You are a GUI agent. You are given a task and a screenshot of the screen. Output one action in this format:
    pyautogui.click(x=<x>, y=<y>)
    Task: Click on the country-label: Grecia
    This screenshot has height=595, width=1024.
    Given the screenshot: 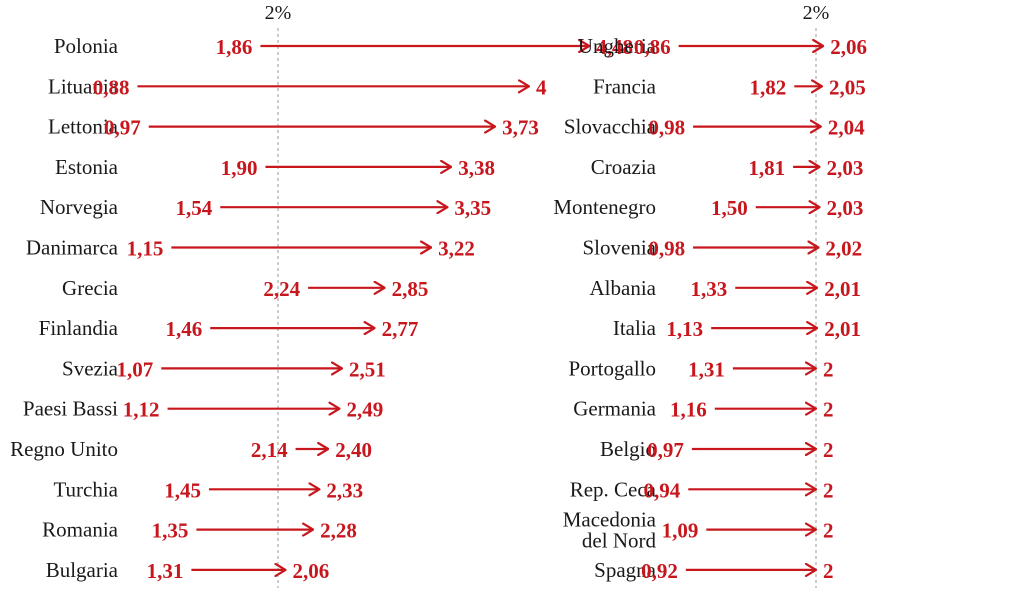 What is the action you would take?
    pyautogui.click(x=90, y=288)
    